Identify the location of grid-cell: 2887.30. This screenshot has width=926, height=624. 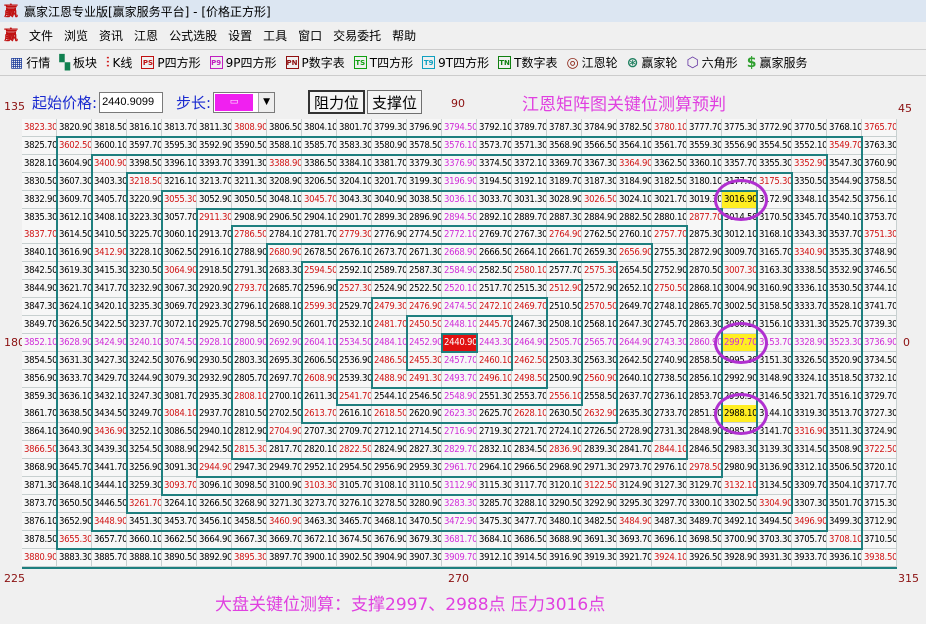
(564, 217).